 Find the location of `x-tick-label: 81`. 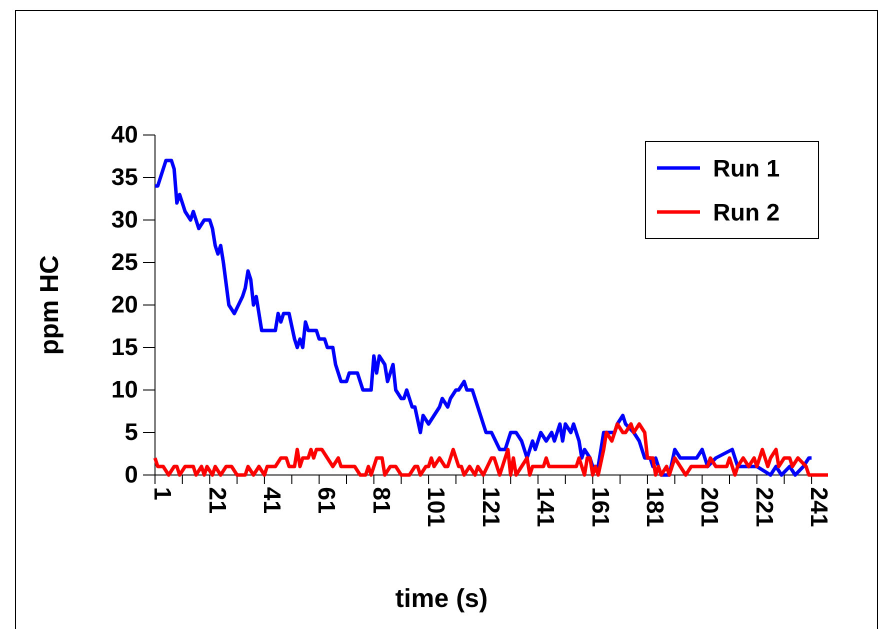

x-tick-label: 81 is located at coordinates (380, 500).